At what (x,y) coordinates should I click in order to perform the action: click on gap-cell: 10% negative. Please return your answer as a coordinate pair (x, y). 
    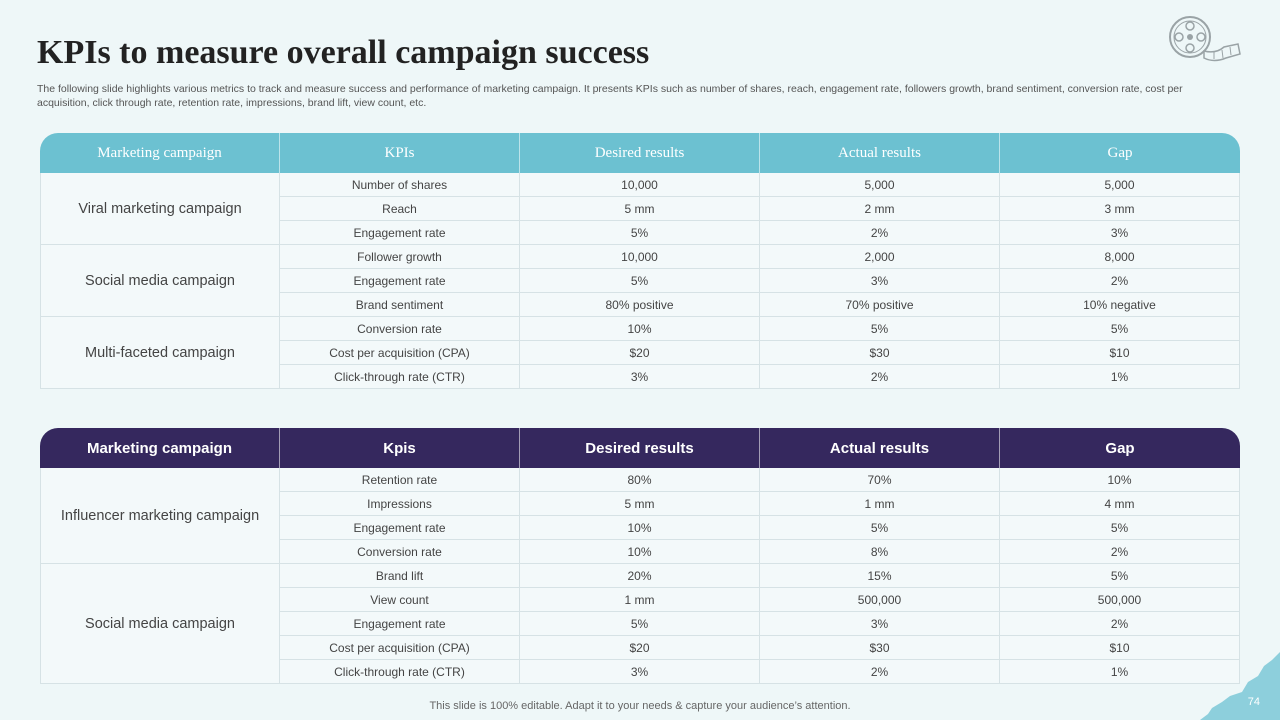
    Looking at the image, I should click on (1120, 305).